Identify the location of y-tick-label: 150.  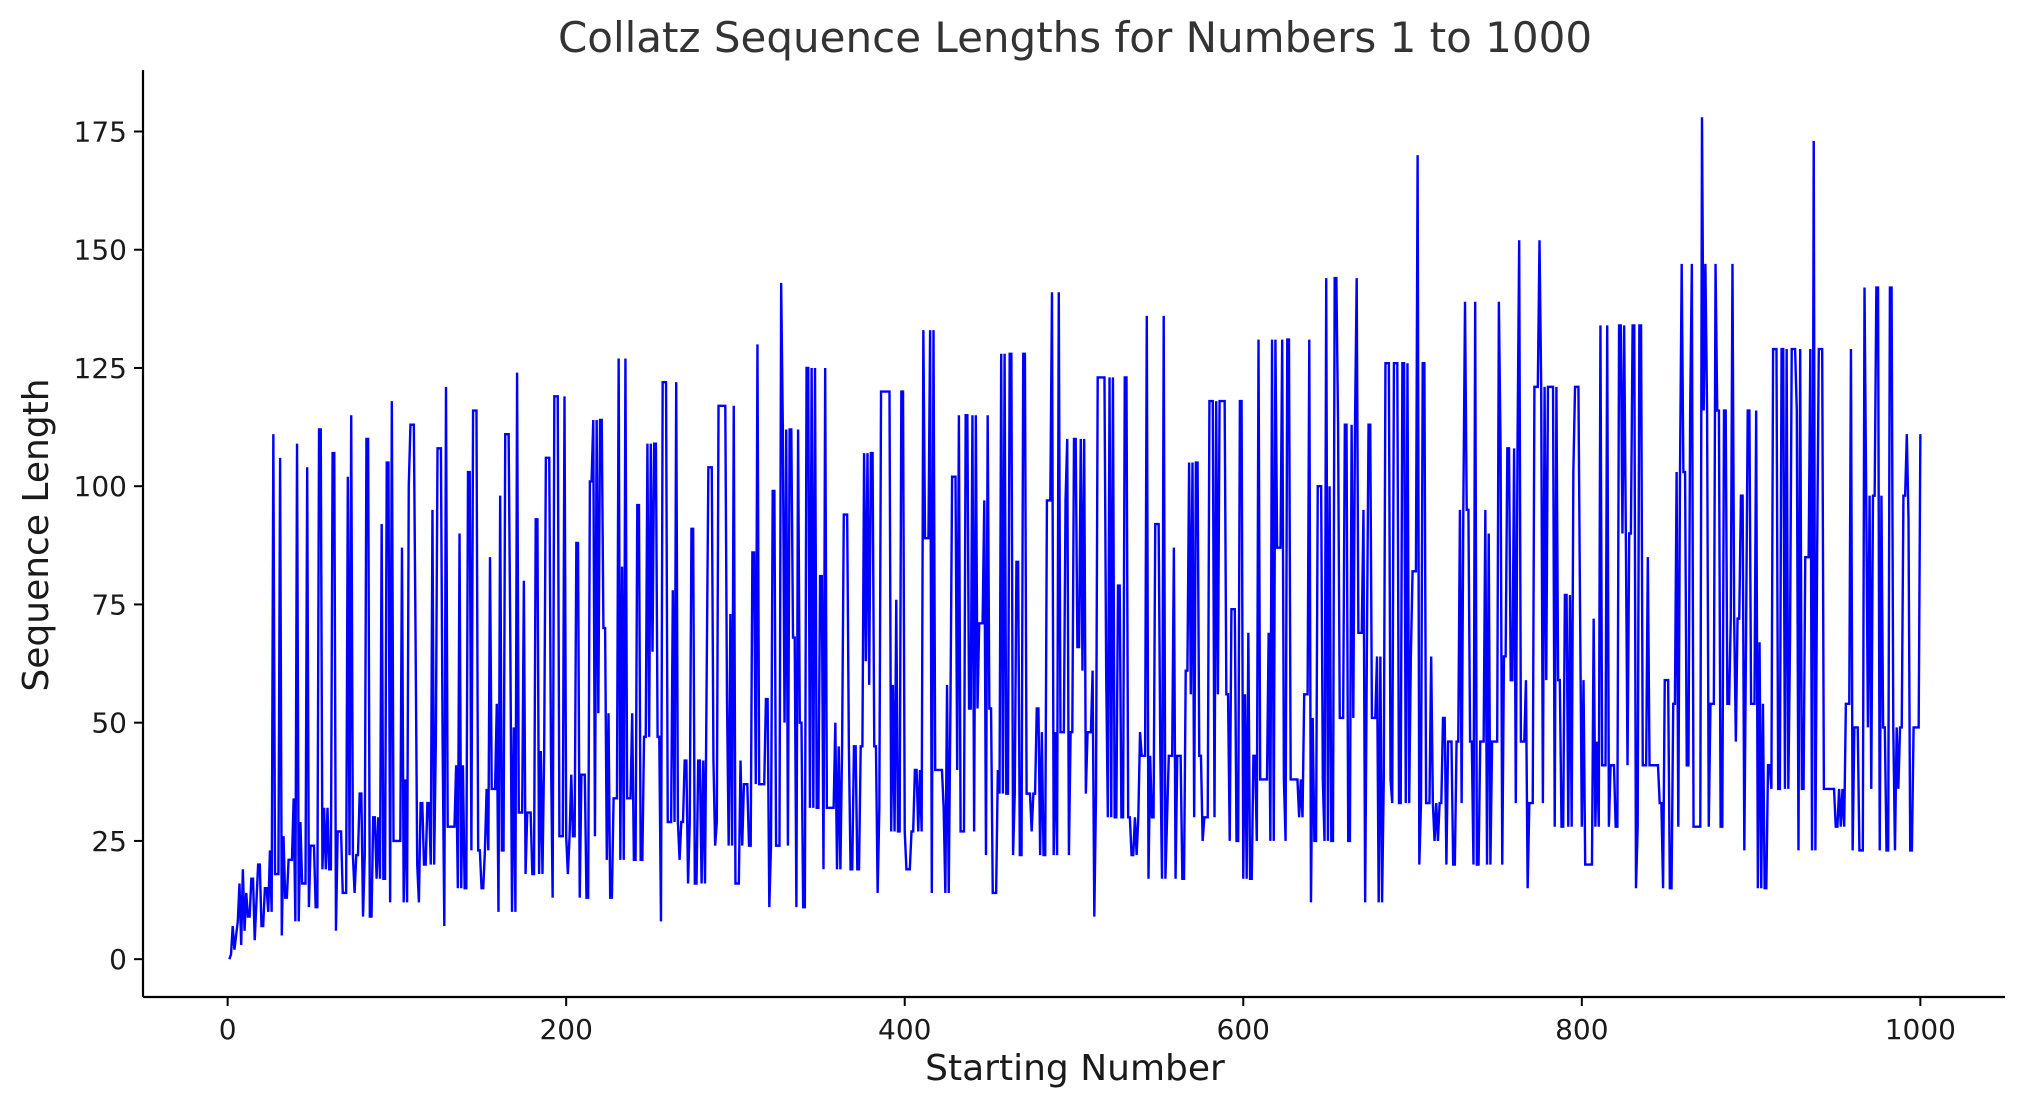
(100, 250).